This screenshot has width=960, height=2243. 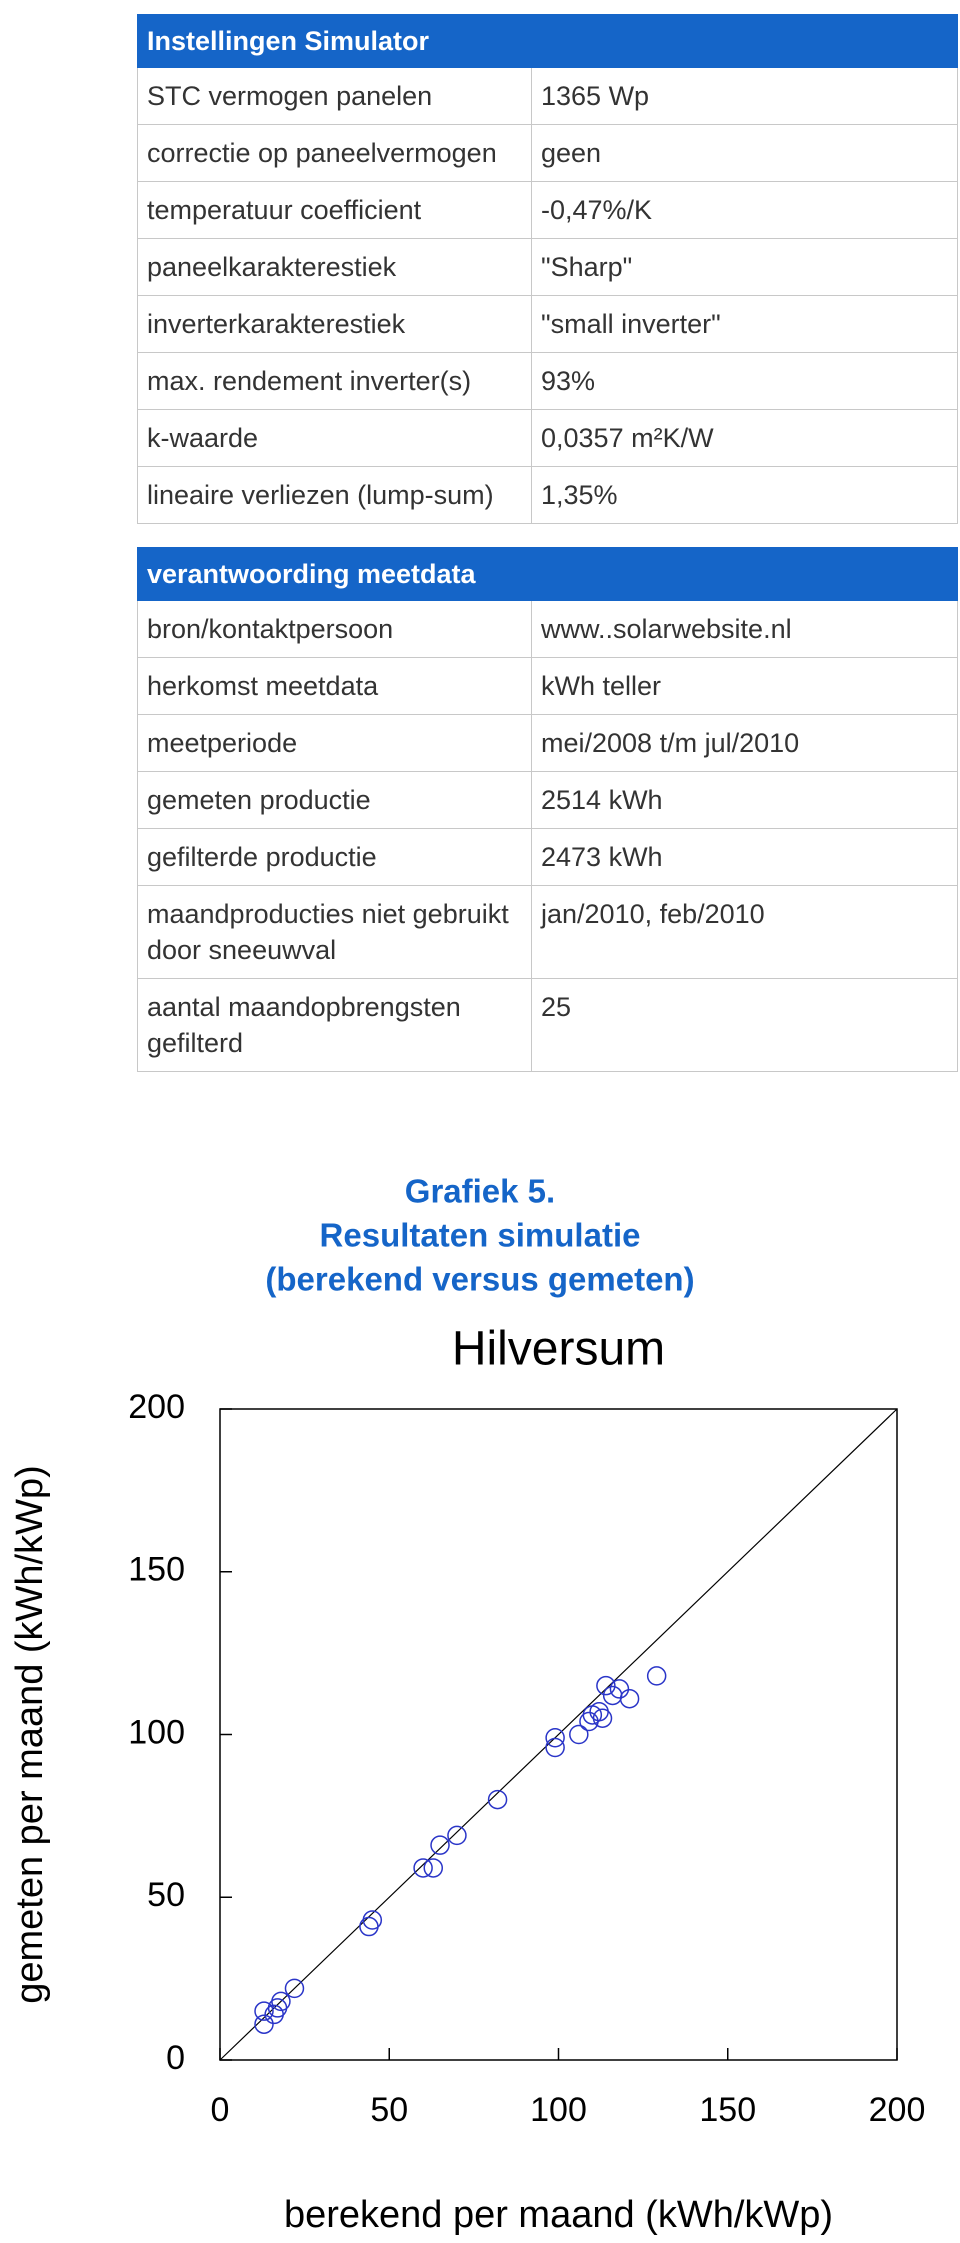 What do you see at coordinates (334, 800) in the screenshot?
I see `table-cell: gemeten productie` at bounding box center [334, 800].